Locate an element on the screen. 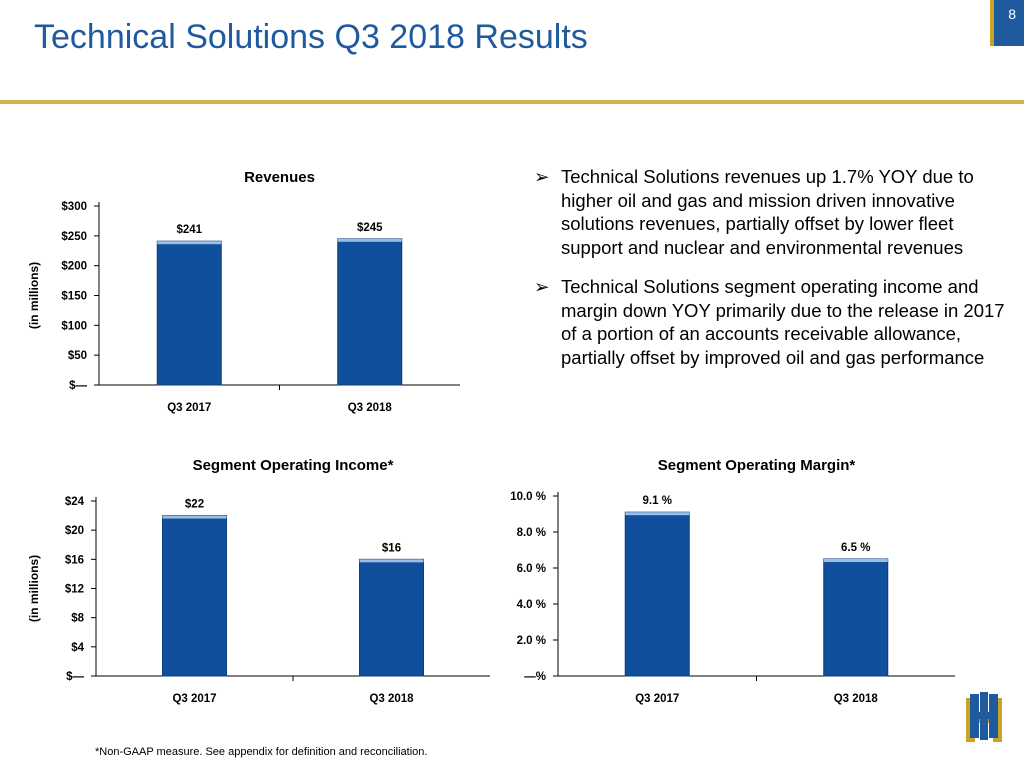 The image size is (1024, 768). bar-data-label: 9.1 % is located at coordinates (657, 501).